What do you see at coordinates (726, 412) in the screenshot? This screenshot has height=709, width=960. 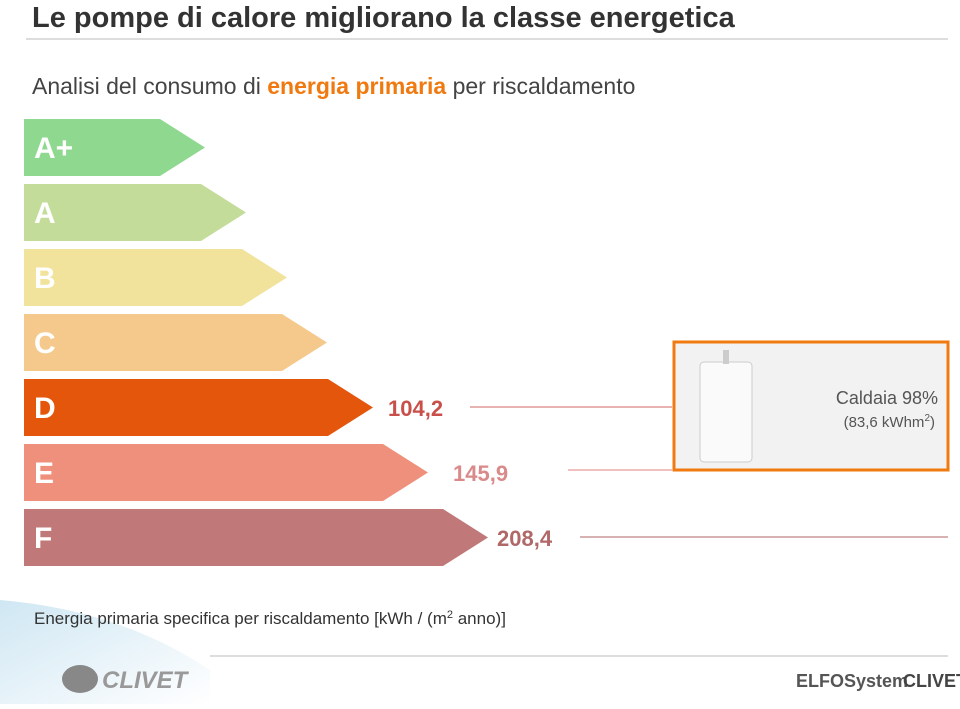 I see `boiler-icon` at bounding box center [726, 412].